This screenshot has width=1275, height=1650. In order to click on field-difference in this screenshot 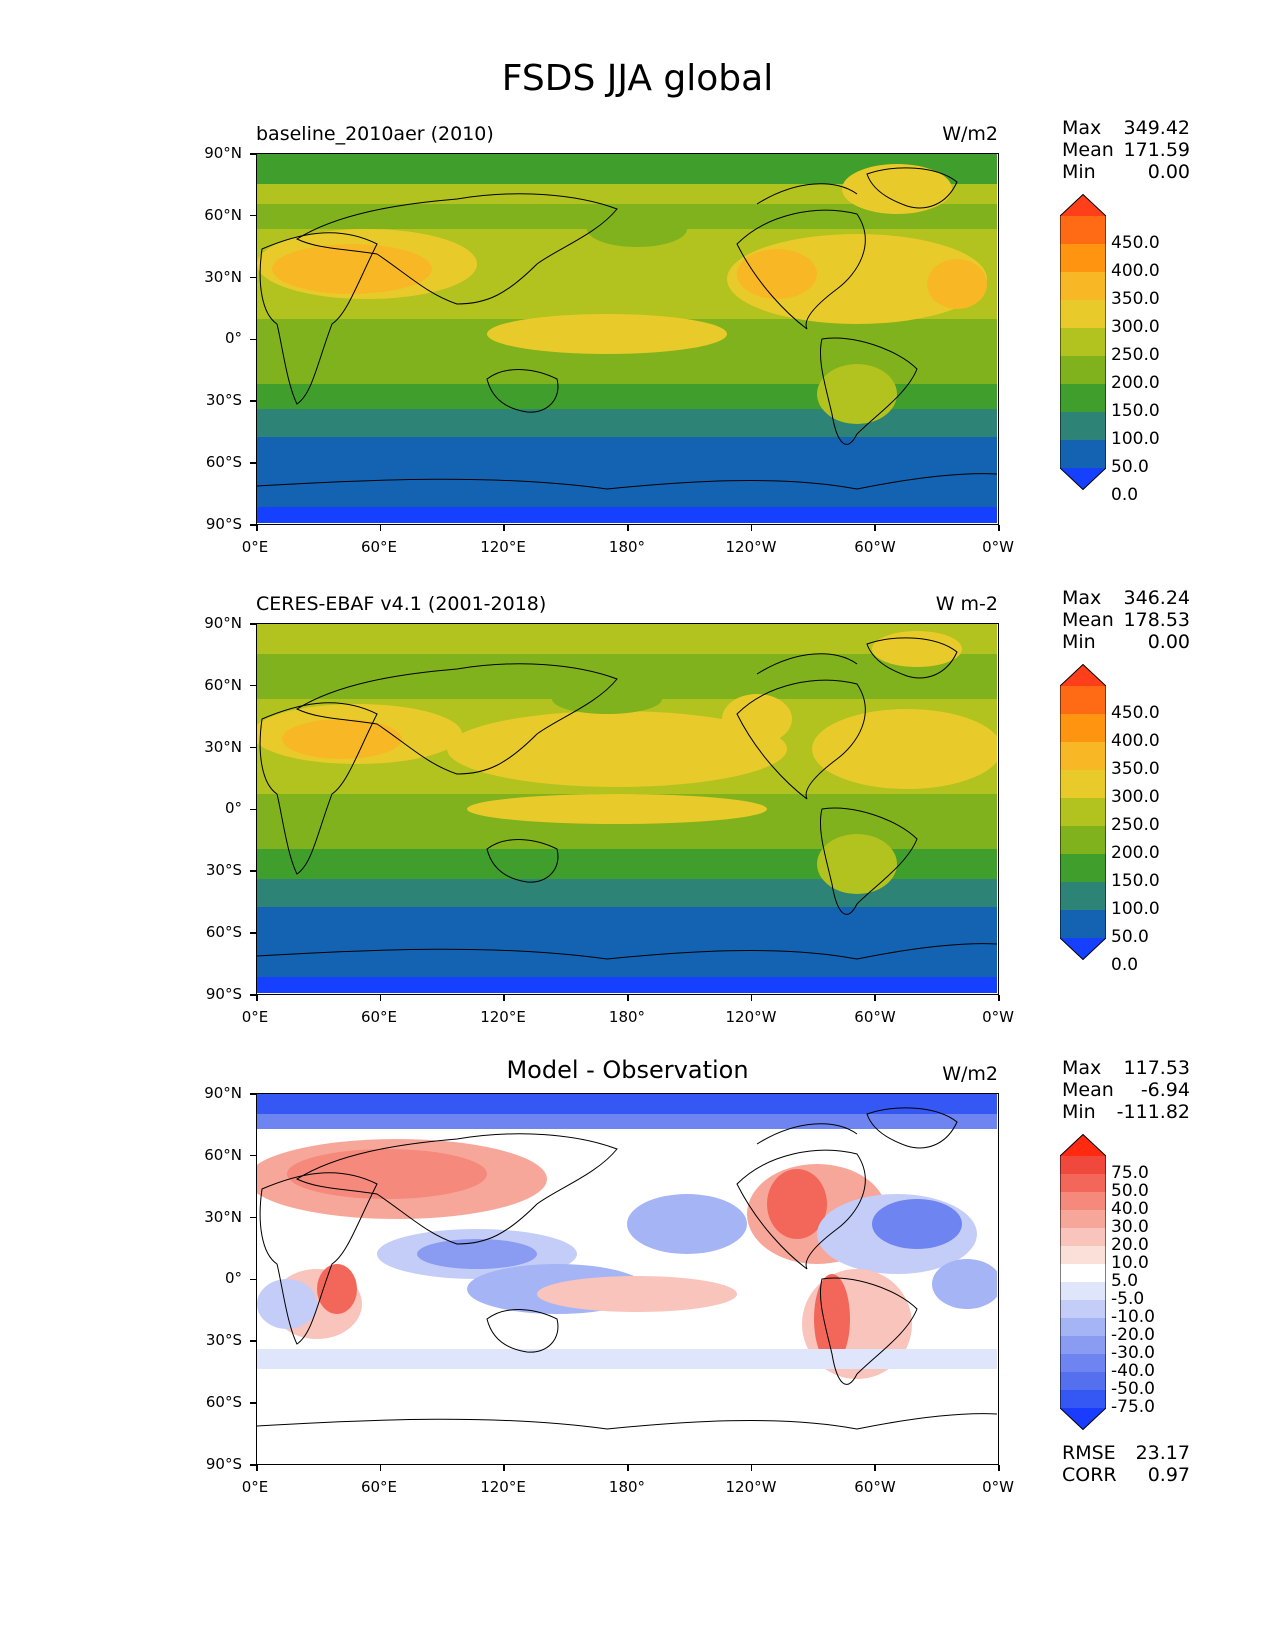, I will do `click(627, 1278)`.